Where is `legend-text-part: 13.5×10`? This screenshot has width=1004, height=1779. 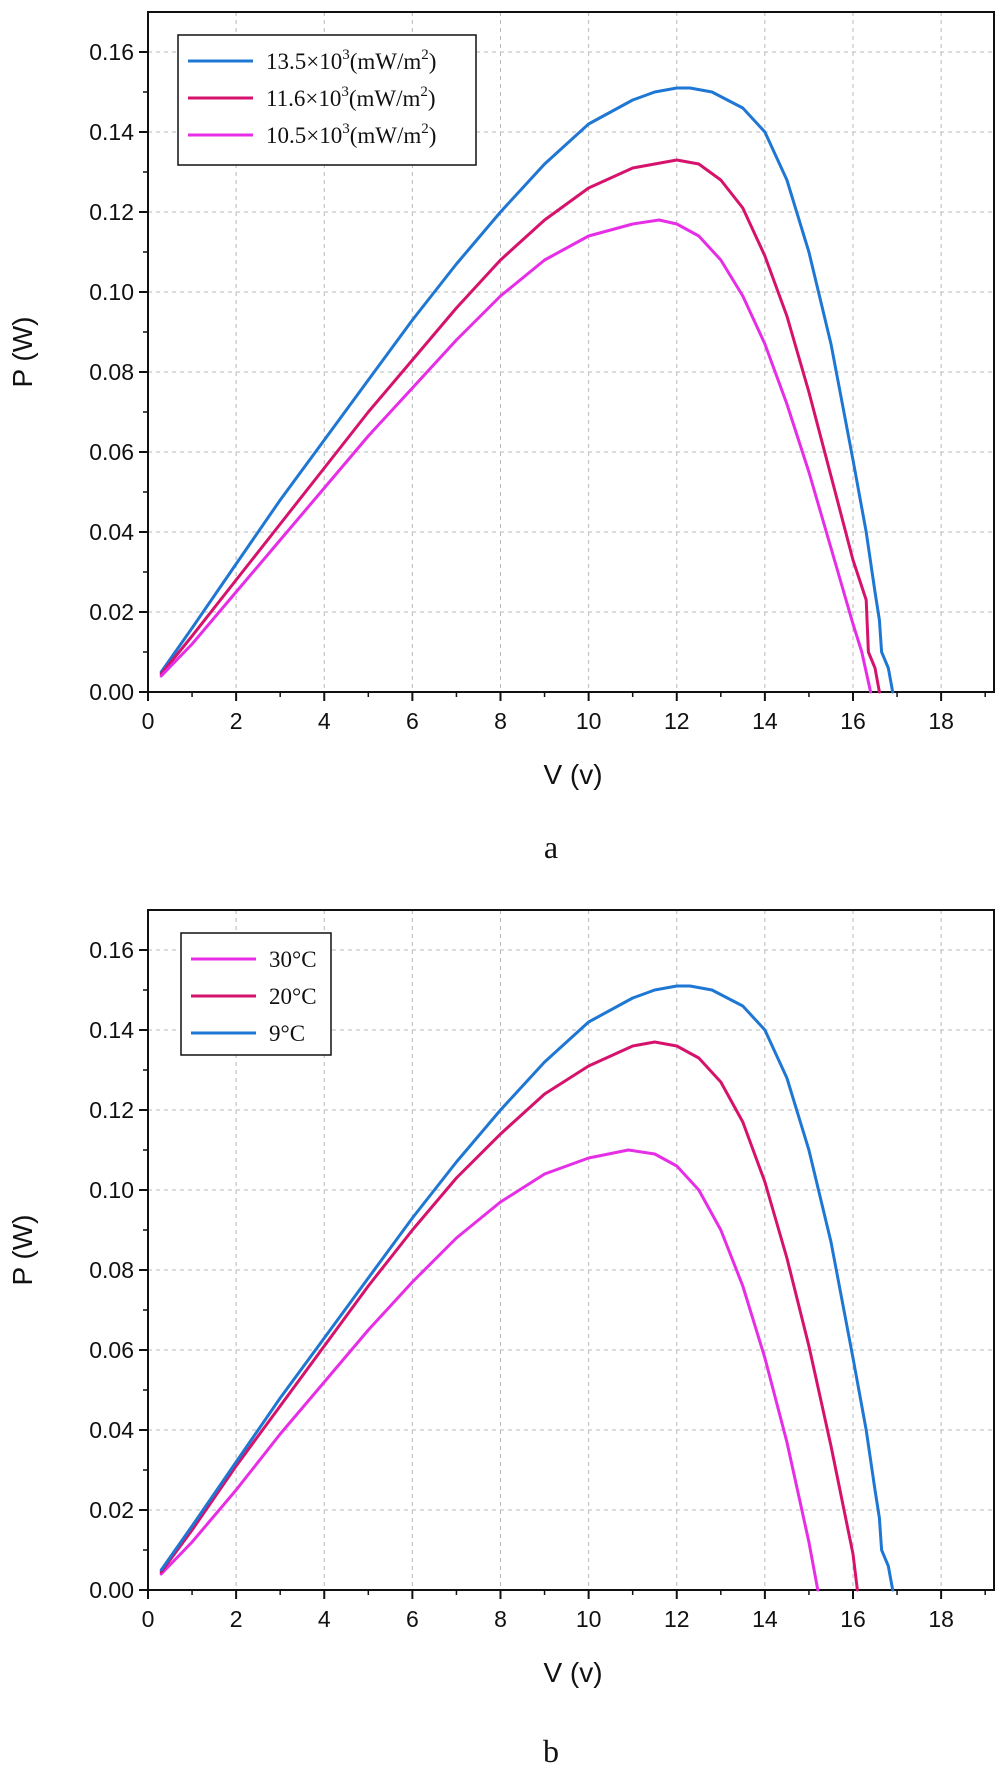
legend-text-part: 13.5×10 is located at coordinates (304, 61).